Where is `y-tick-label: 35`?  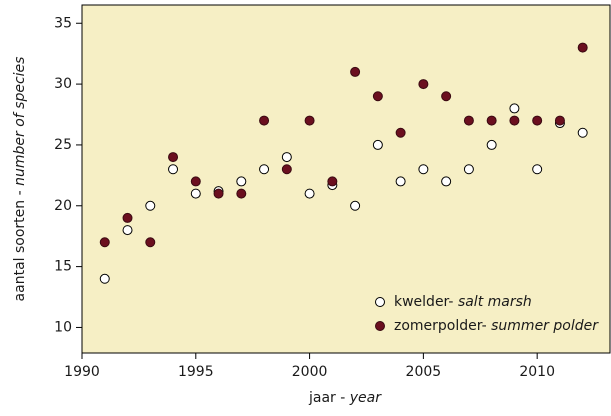
y-tick-label: 35 is located at coordinates (63, 23).